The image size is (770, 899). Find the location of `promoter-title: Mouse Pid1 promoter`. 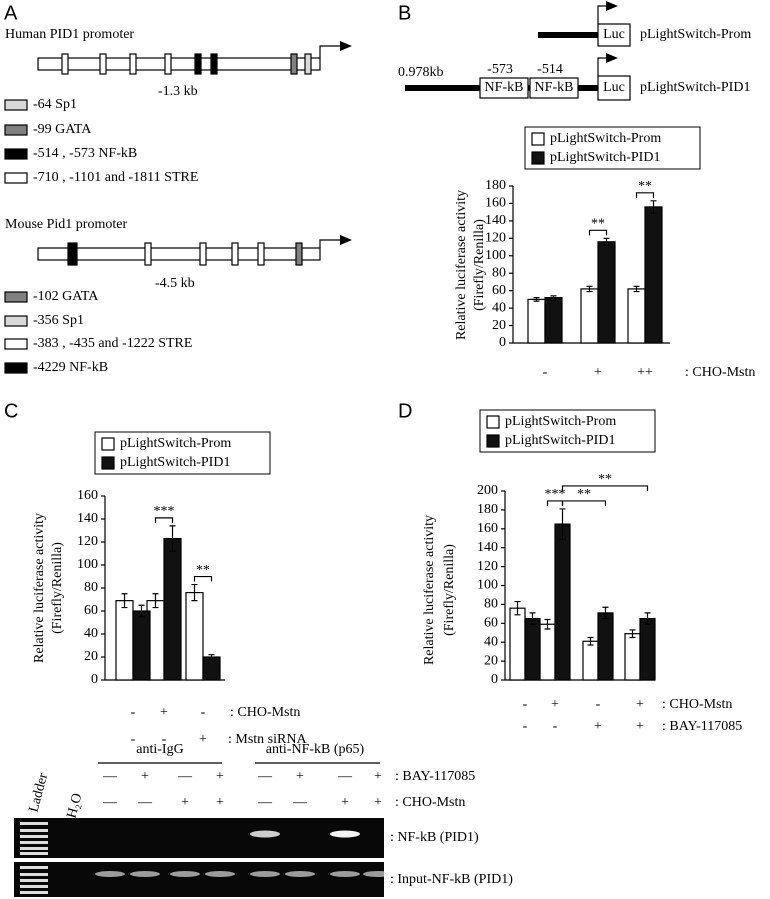

promoter-title: Mouse Pid1 promoter is located at coordinates (66, 224).